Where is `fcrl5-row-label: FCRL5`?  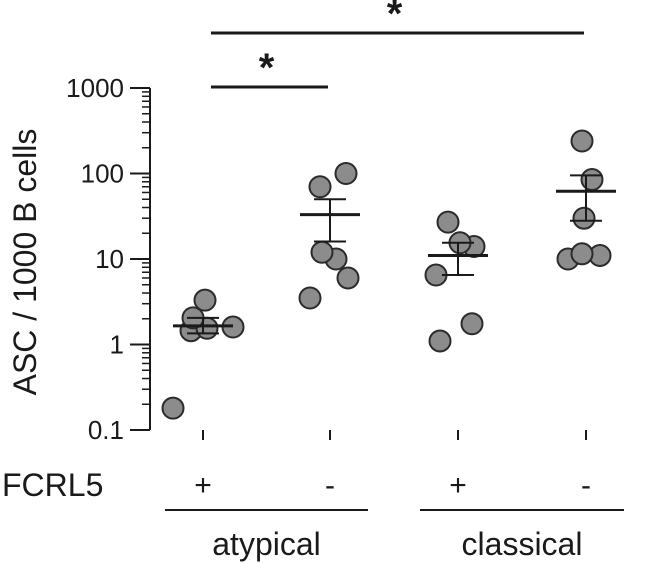 fcrl5-row-label: FCRL5 is located at coordinates (52, 485).